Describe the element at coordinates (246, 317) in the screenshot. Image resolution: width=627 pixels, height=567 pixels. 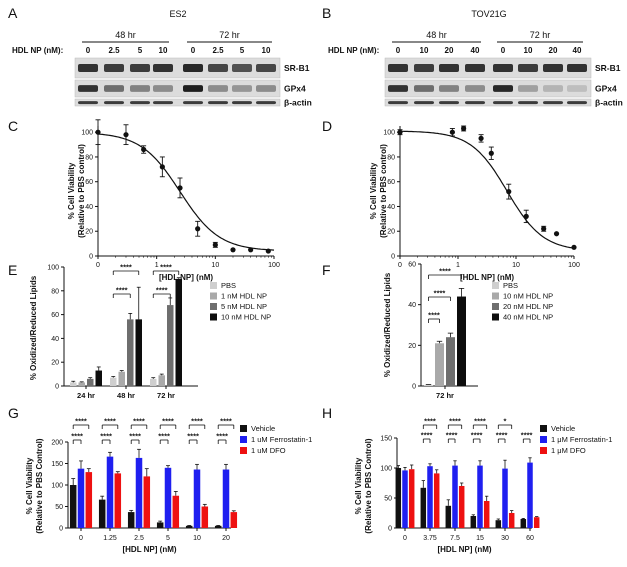
I see `legend-entry: 10 nM HDL NP` at that location.